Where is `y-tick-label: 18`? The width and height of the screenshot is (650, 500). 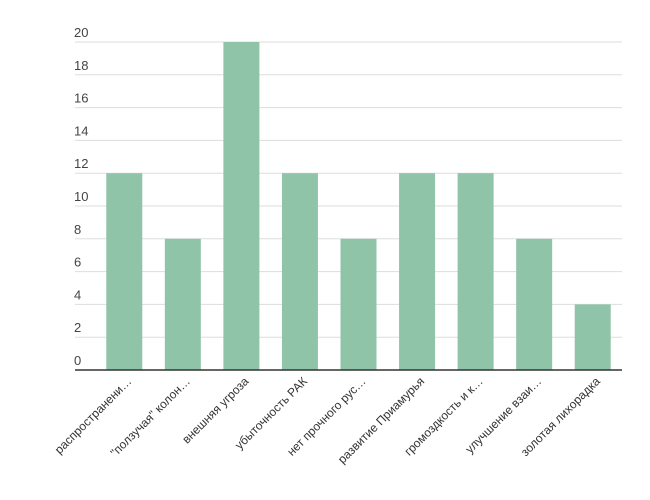 y-tick-label: 18 is located at coordinates (81, 65).